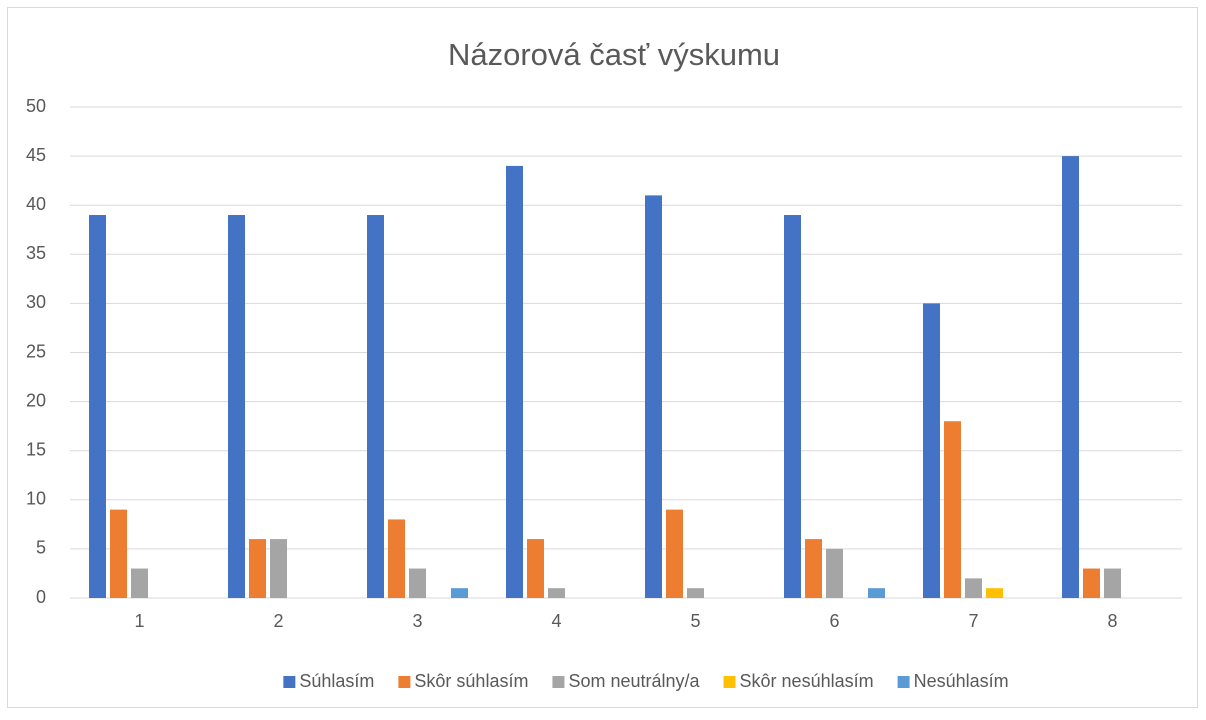  Describe the element at coordinates (41, 597) in the screenshot. I see `y-tick-label: 0` at that location.